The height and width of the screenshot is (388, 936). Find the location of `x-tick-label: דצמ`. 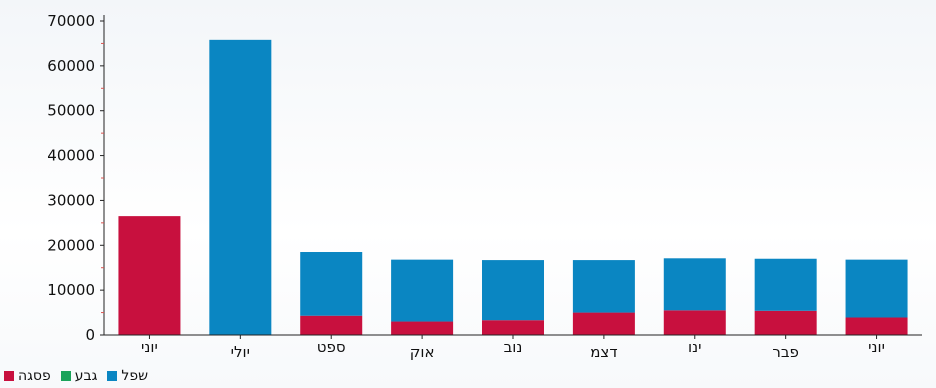

x-tick-label: דצמ is located at coordinates (603, 352).